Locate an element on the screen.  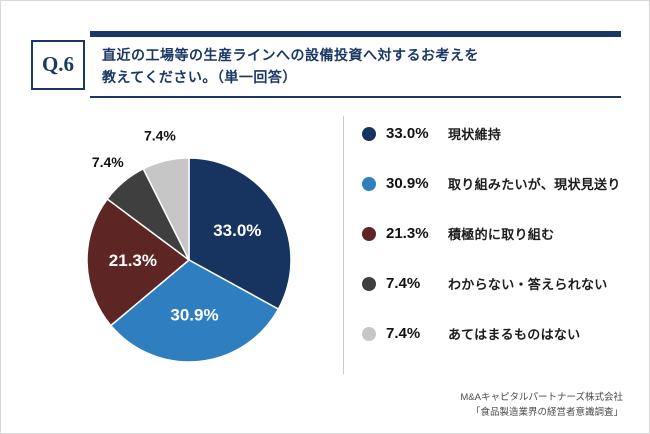
legend-label: 現状維持 is located at coordinates (475, 135).